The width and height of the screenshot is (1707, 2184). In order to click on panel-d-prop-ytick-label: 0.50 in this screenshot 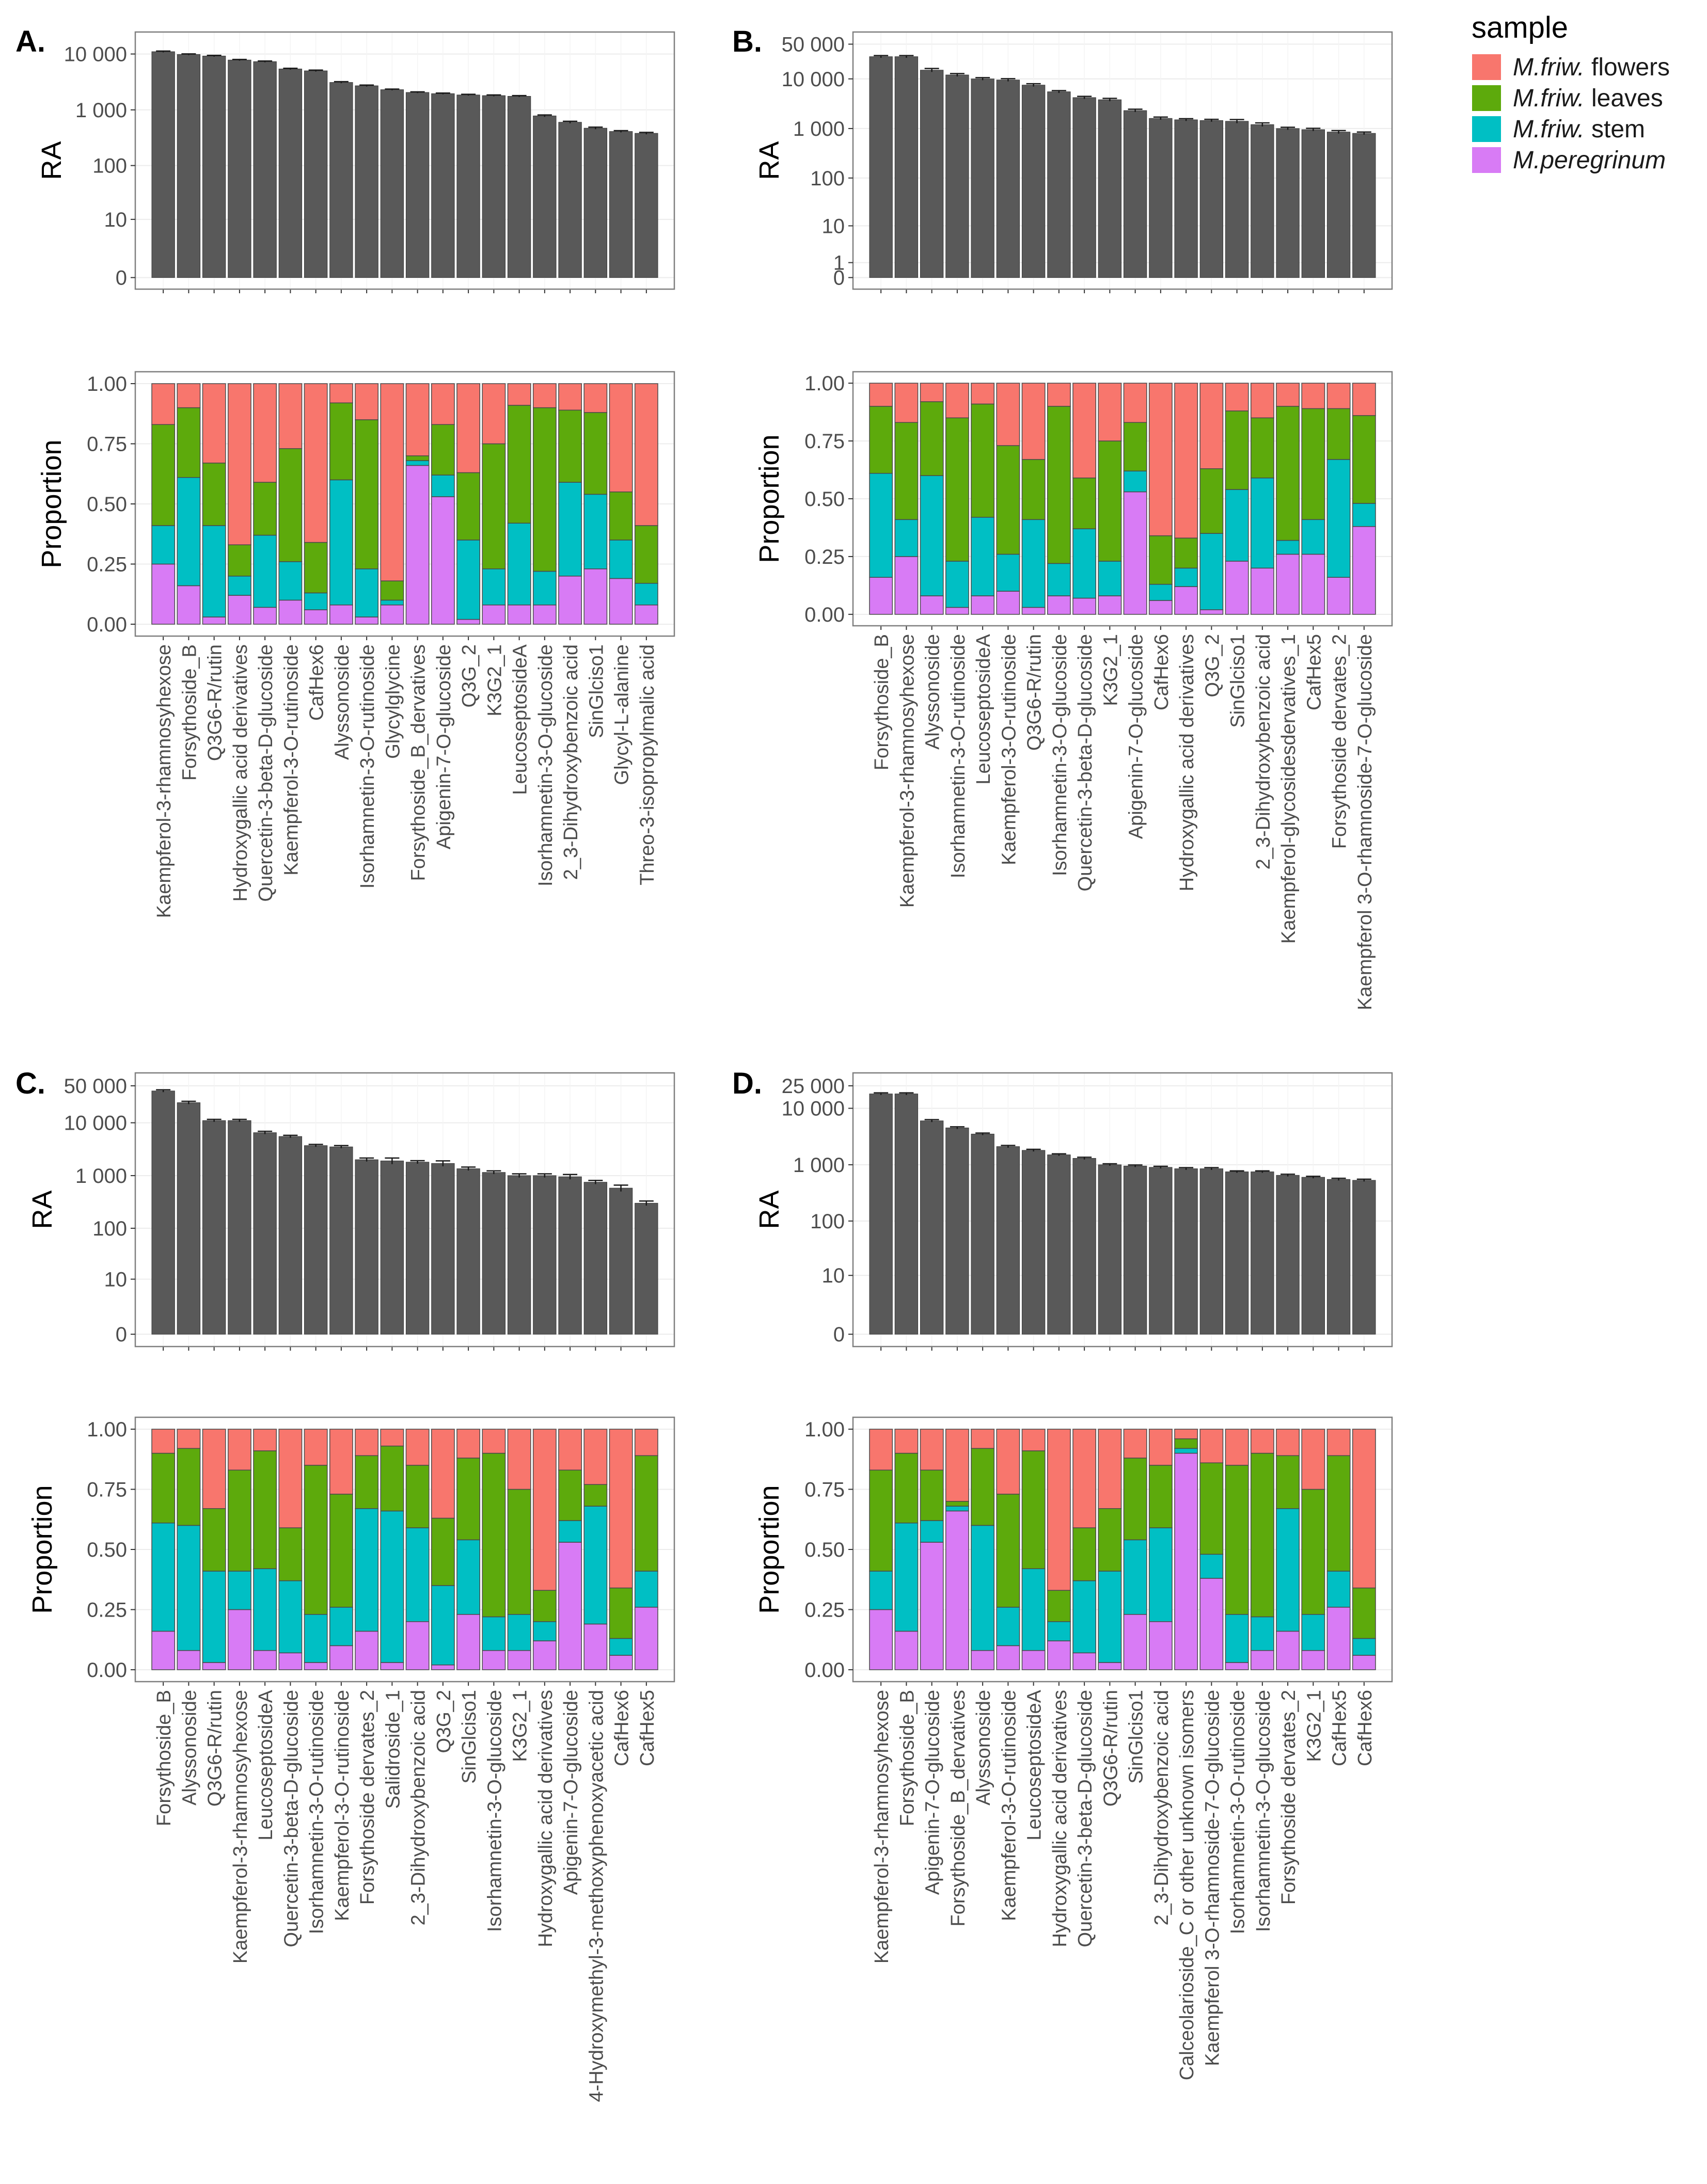, I will do `click(824, 1550)`.